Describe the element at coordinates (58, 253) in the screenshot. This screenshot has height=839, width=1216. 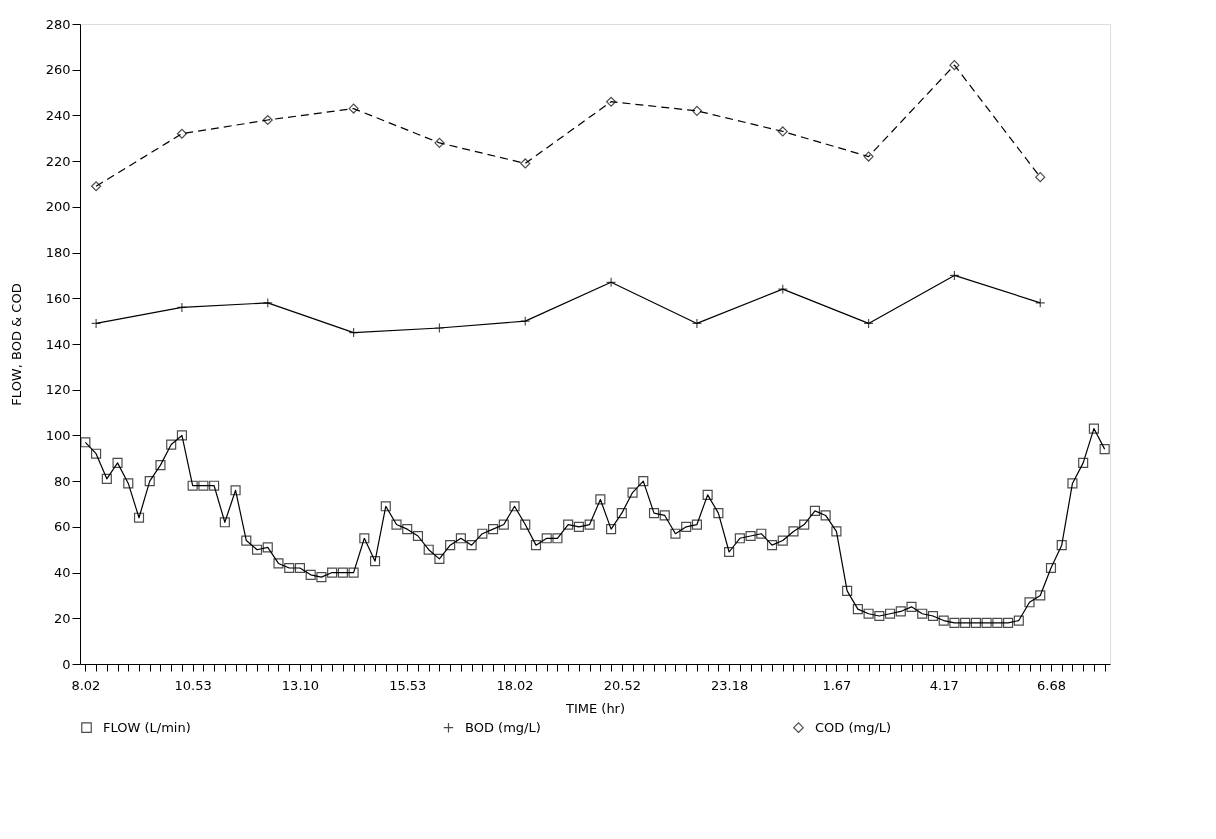
I see `y-tick-label: 180` at that location.